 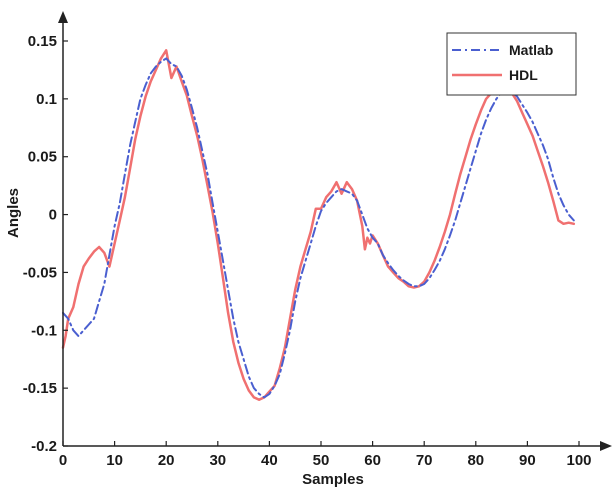 I want to click on x-tick-label: 80, so click(x=475, y=460).